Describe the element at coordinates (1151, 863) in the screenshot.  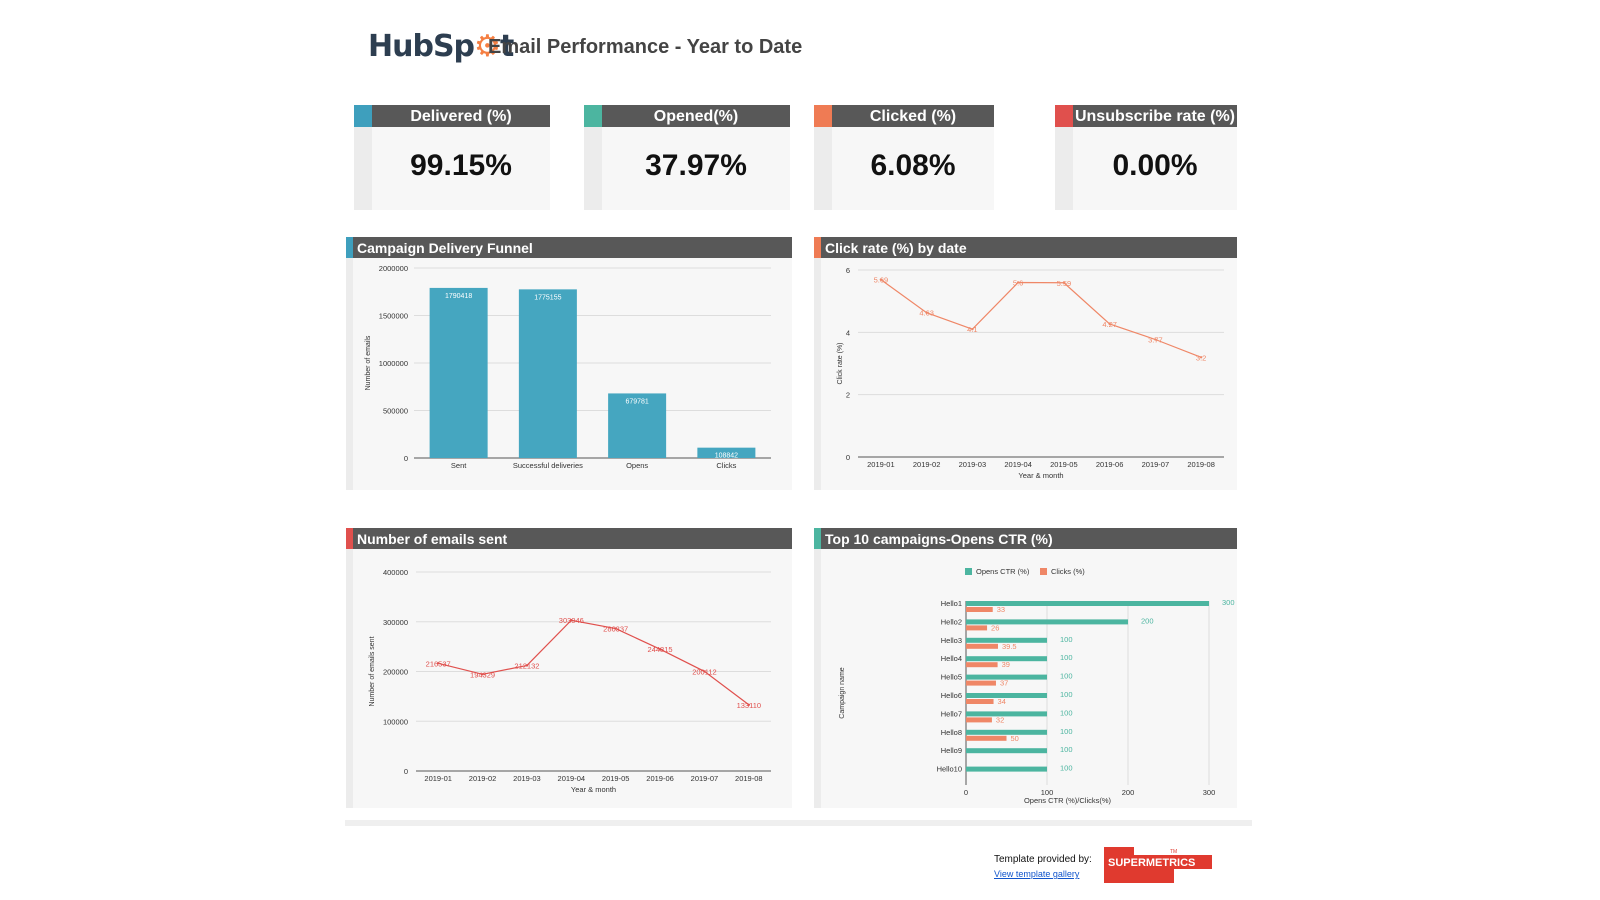
I see `brand-text: SUPERMETRICS` at that location.